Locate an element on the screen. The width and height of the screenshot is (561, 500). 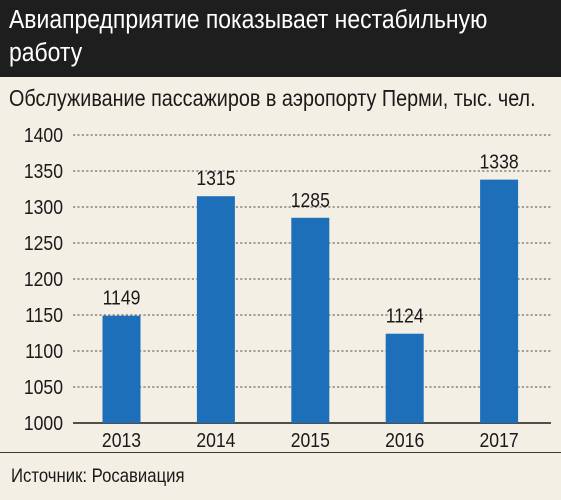
data-label: 1285 is located at coordinates (310, 200).